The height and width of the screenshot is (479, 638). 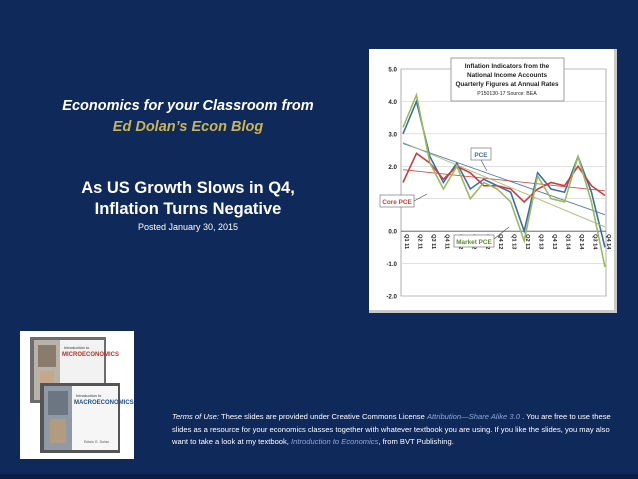 What do you see at coordinates (507, 94) in the screenshot?
I see `chart-subtitle: P150130-17 Source: BEA` at bounding box center [507, 94].